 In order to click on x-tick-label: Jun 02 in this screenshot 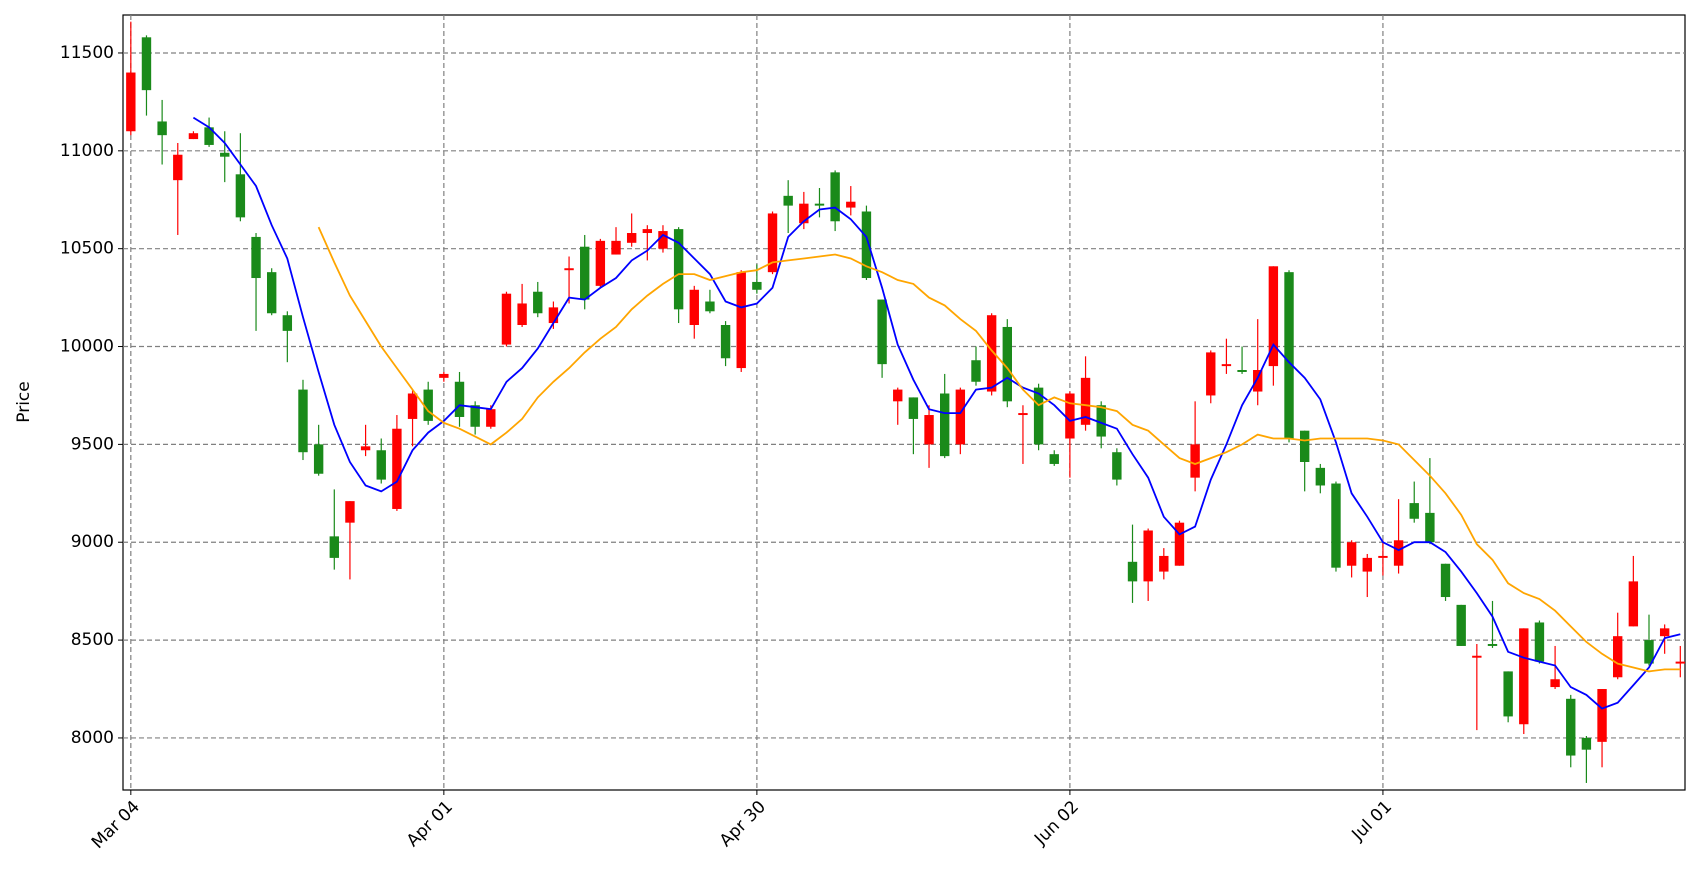, I will do `click(1056, 823)`.